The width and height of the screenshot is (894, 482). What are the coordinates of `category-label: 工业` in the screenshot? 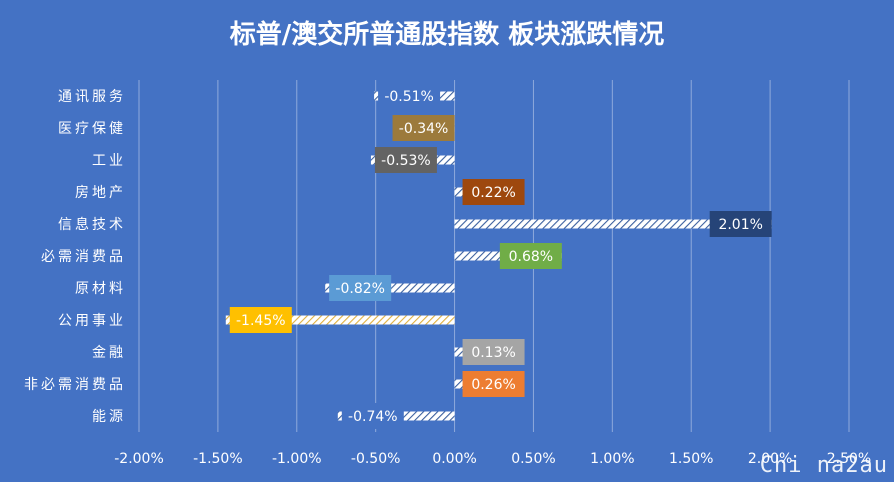 It's located at (109, 161).